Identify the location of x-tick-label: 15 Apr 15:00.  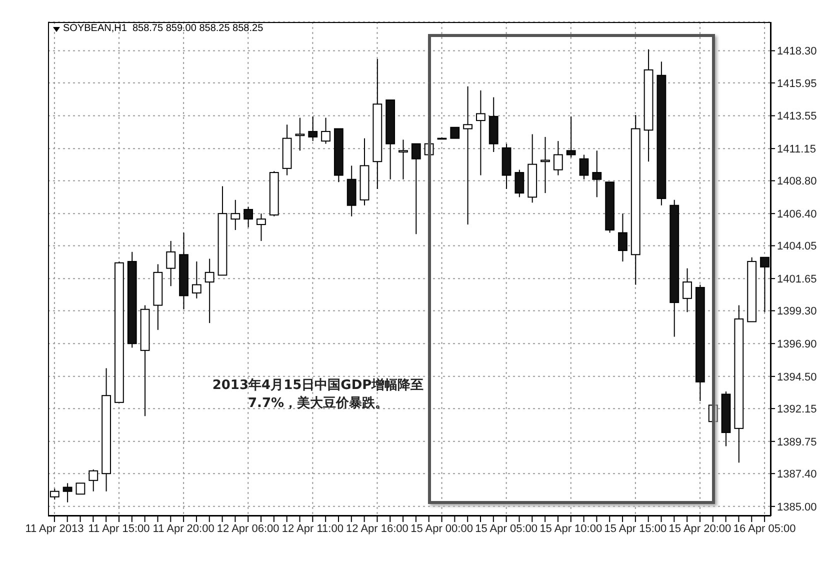
(635, 528).